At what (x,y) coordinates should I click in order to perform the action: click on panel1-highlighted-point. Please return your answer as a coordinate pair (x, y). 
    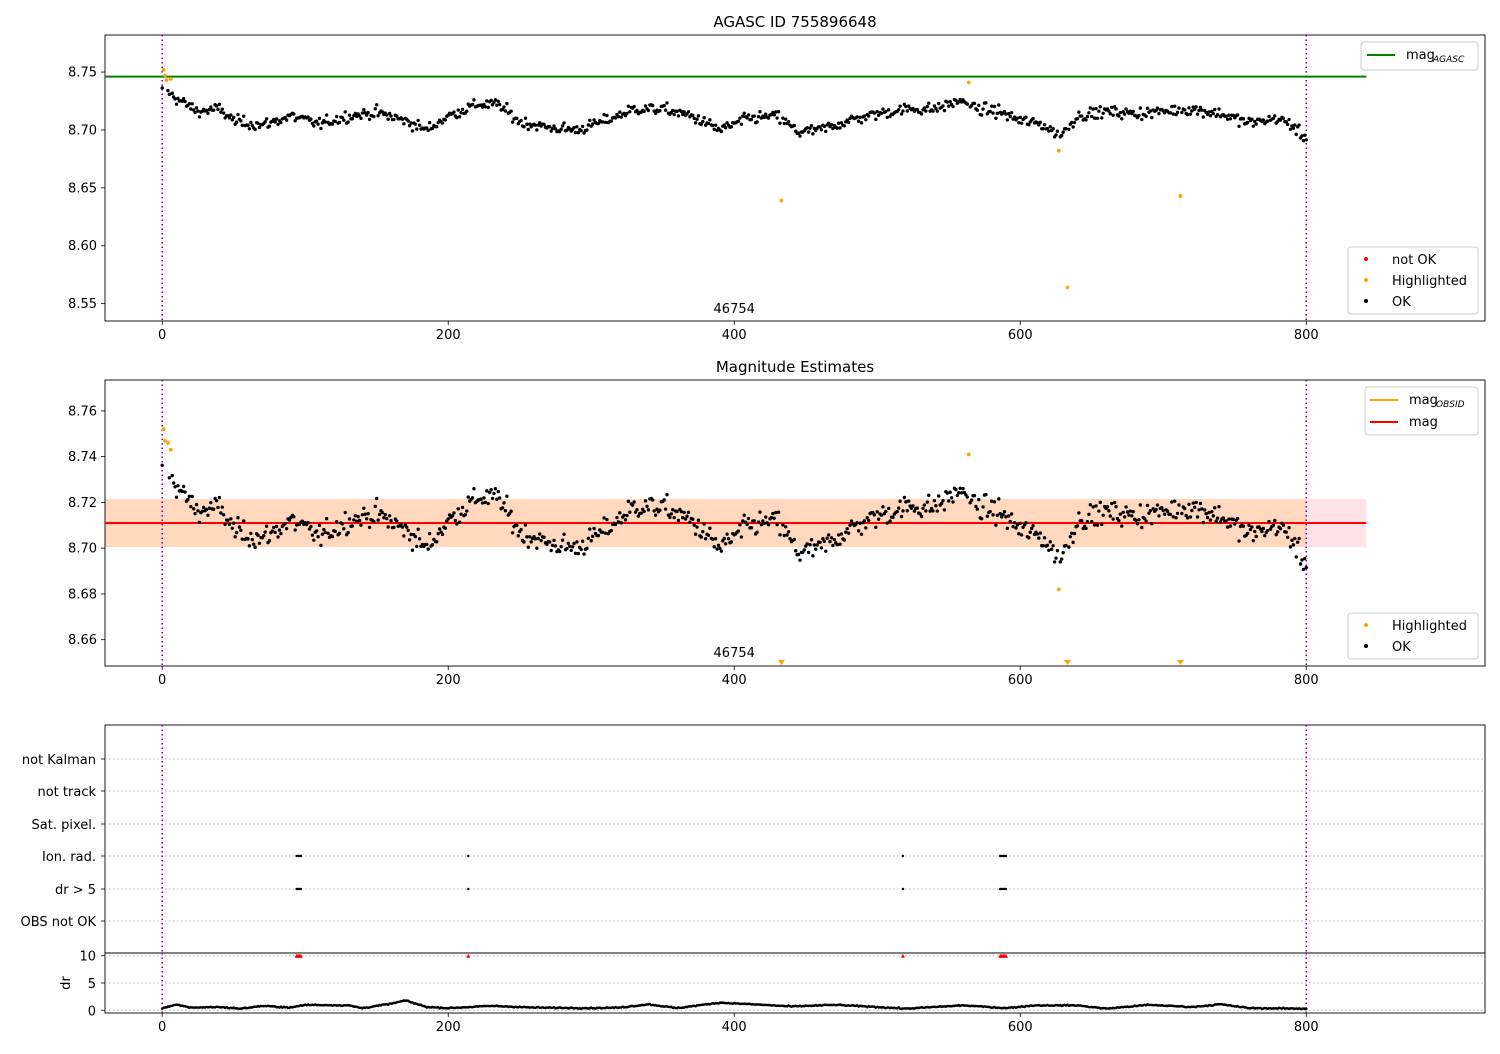
    Looking at the image, I should click on (165, 75).